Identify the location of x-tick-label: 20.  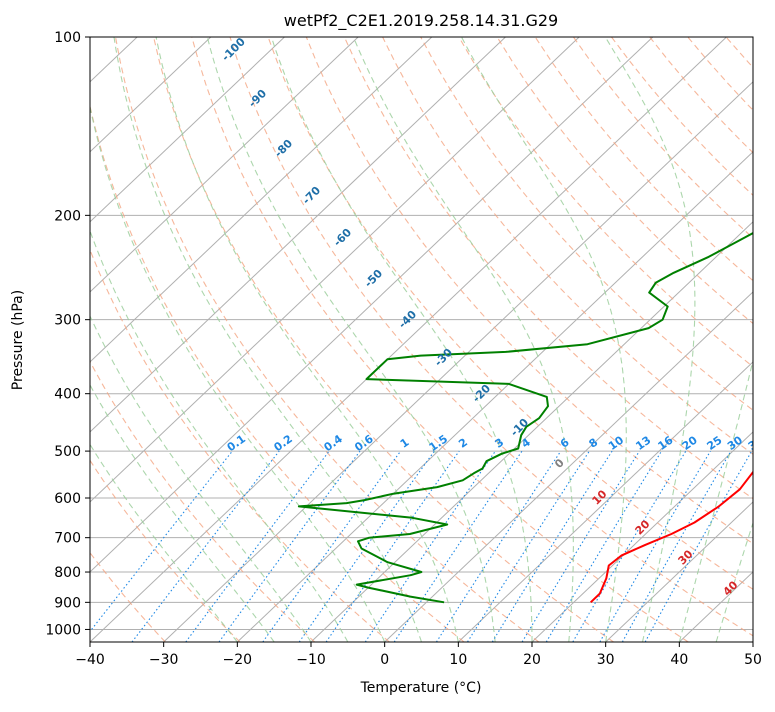
(532, 660).